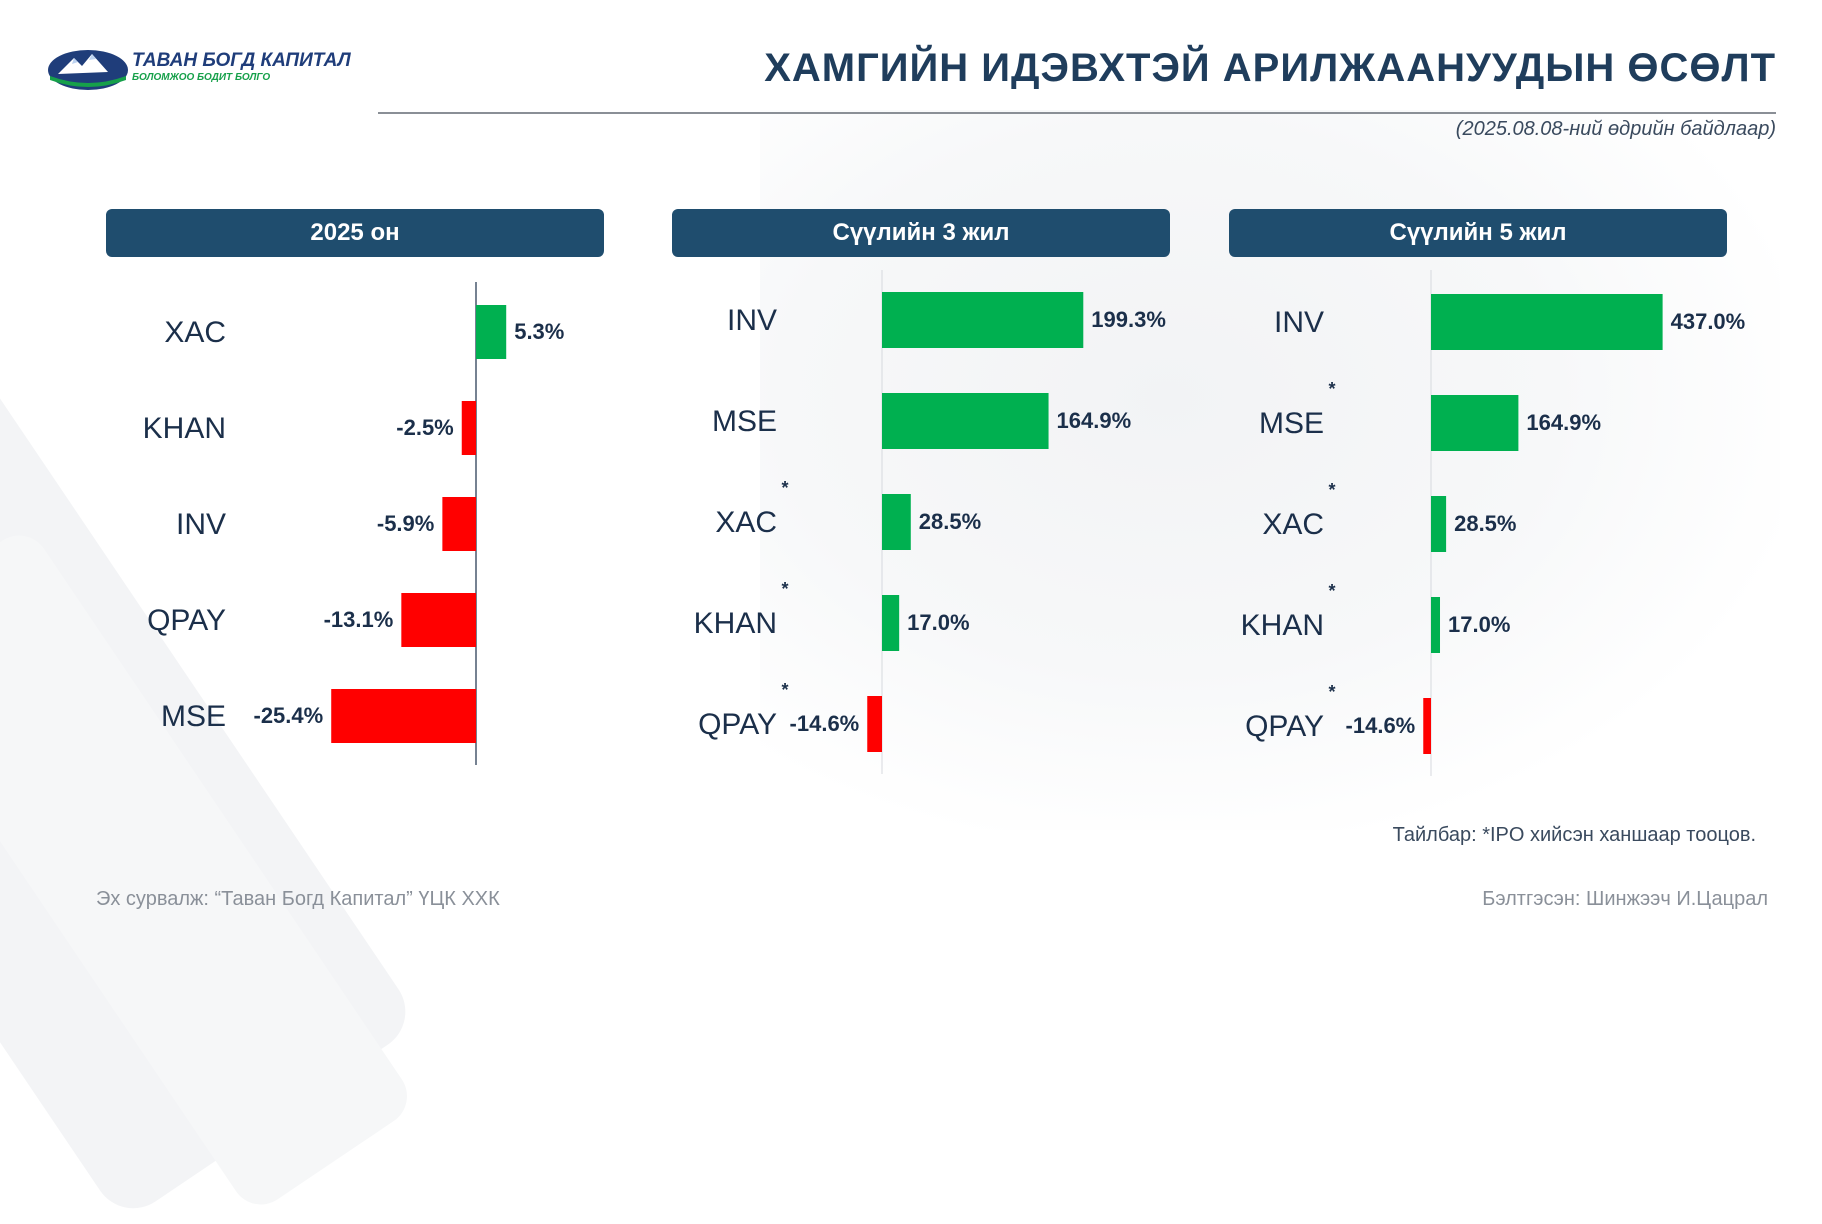 The image size is (1822, 1224). Describe the element at coordinates (1708, 321) in the screenshot. I see `value-label: 437.0%` at that location.